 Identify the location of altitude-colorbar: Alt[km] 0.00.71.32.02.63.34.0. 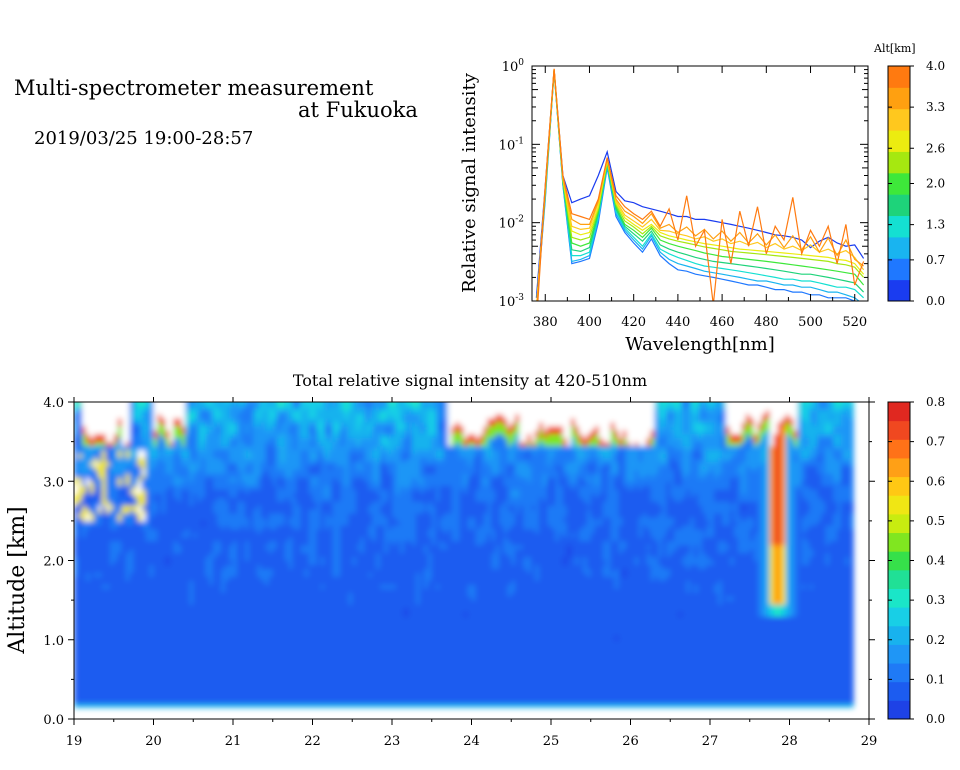
(909, 175).